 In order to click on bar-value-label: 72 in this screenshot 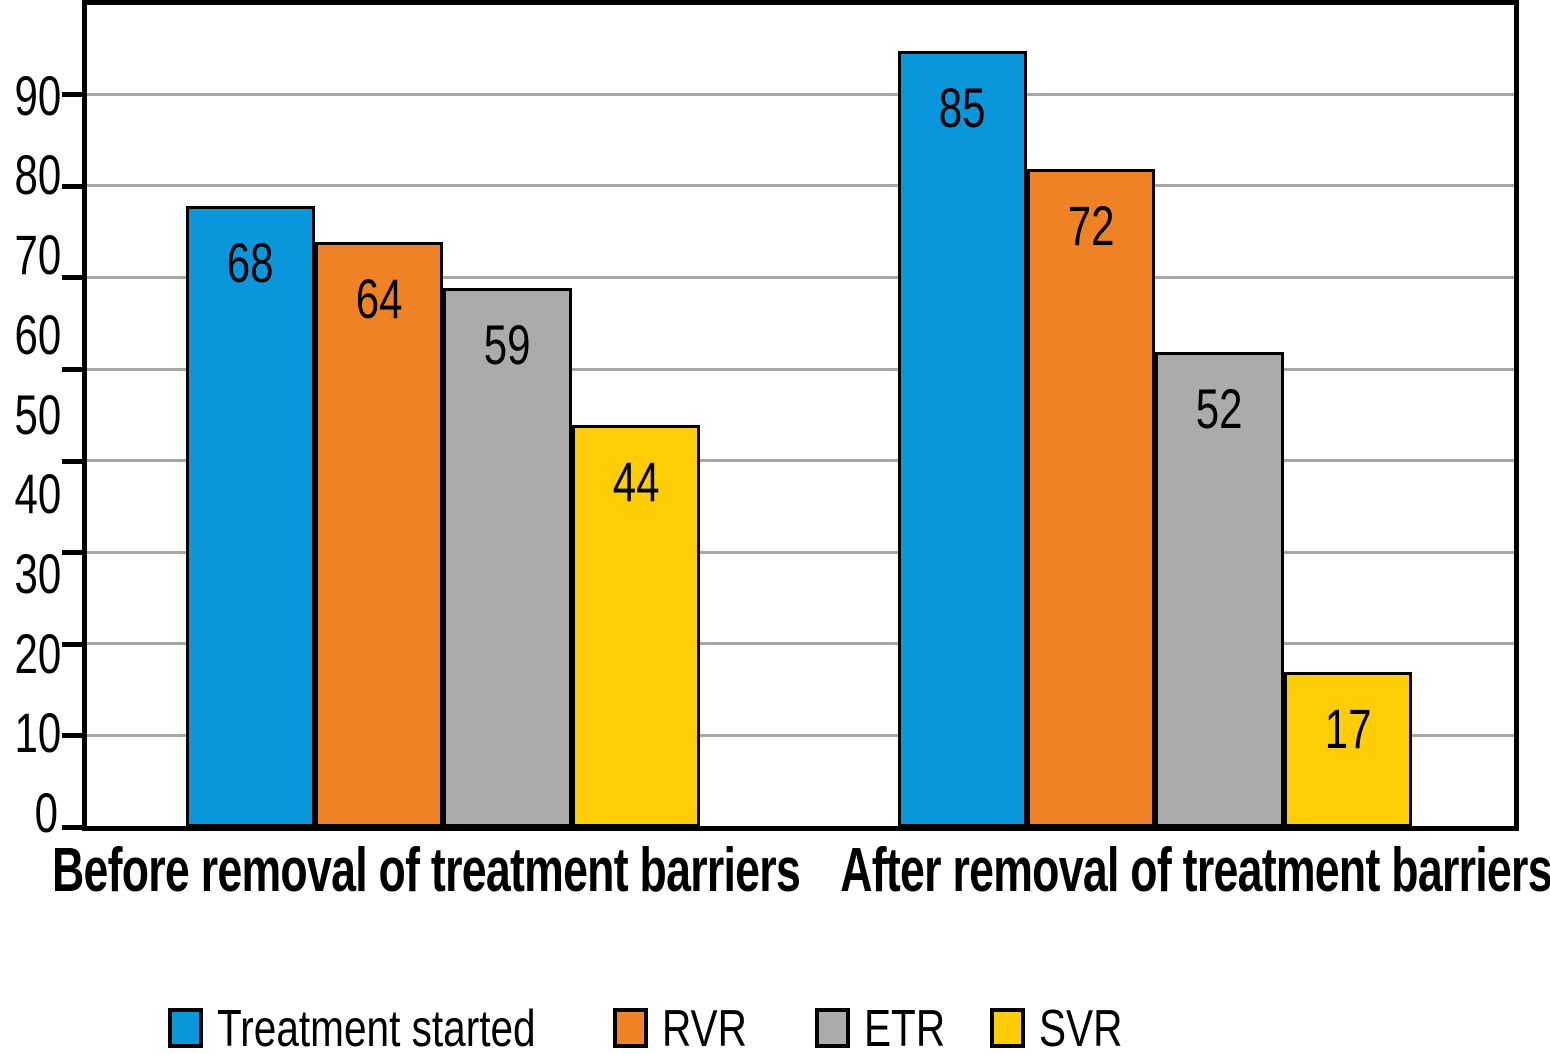, I will do `click(1091, 226)`.